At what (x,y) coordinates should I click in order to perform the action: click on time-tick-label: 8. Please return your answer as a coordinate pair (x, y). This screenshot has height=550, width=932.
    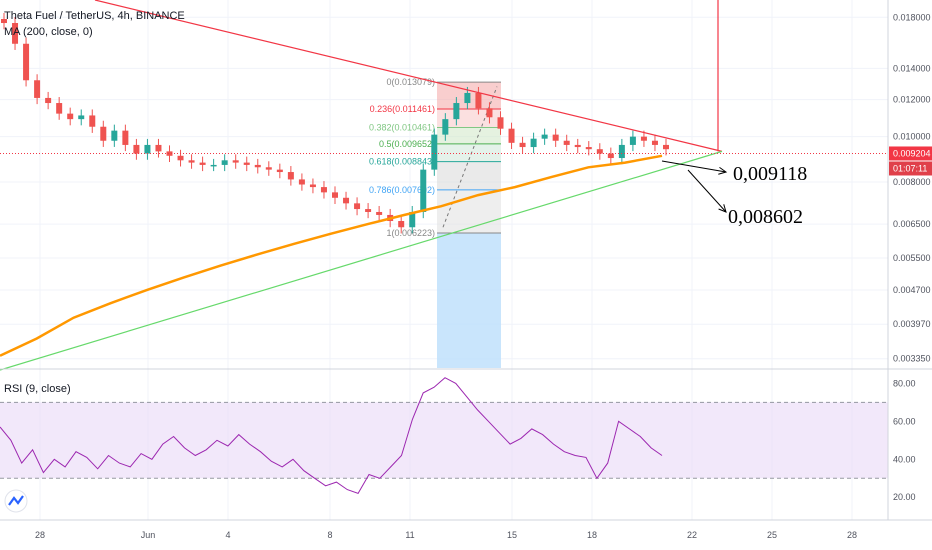
    Looking at the image, I should click on (329, 535).